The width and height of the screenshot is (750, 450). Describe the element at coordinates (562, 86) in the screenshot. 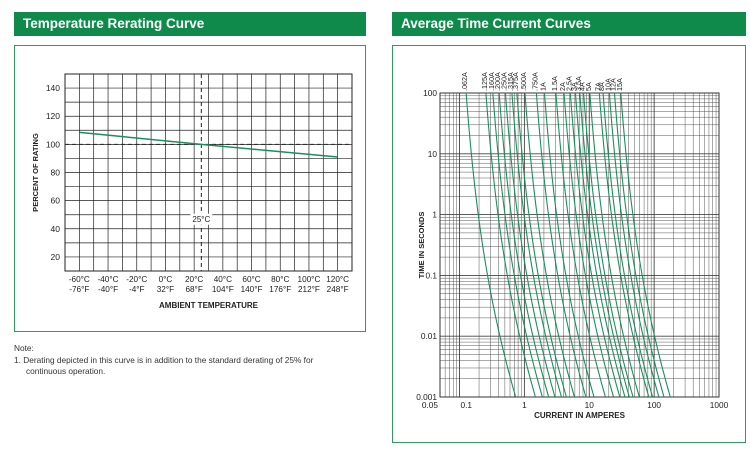

I see `curve-label: 2A` at that location.